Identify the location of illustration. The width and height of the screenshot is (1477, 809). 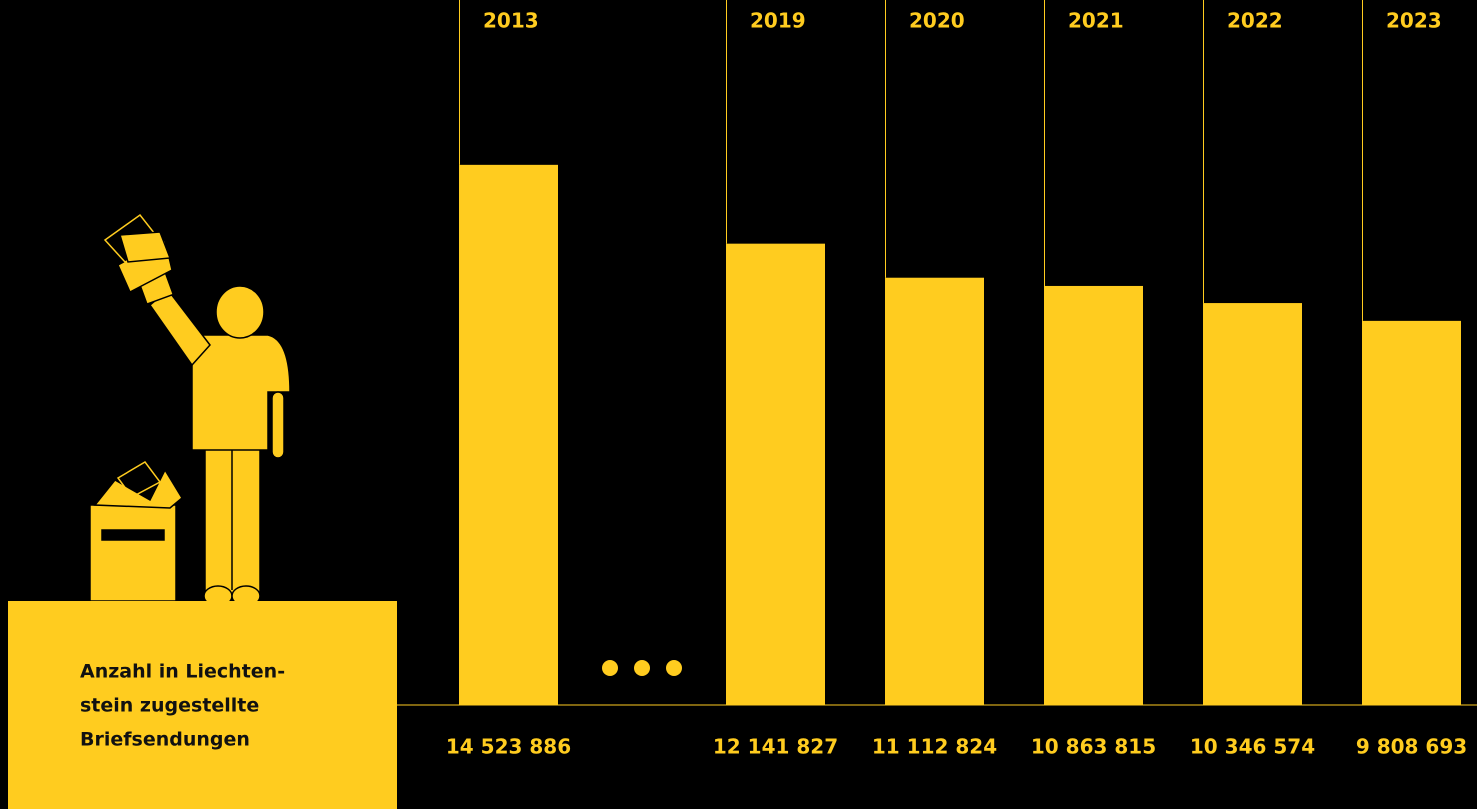
(190, 410).